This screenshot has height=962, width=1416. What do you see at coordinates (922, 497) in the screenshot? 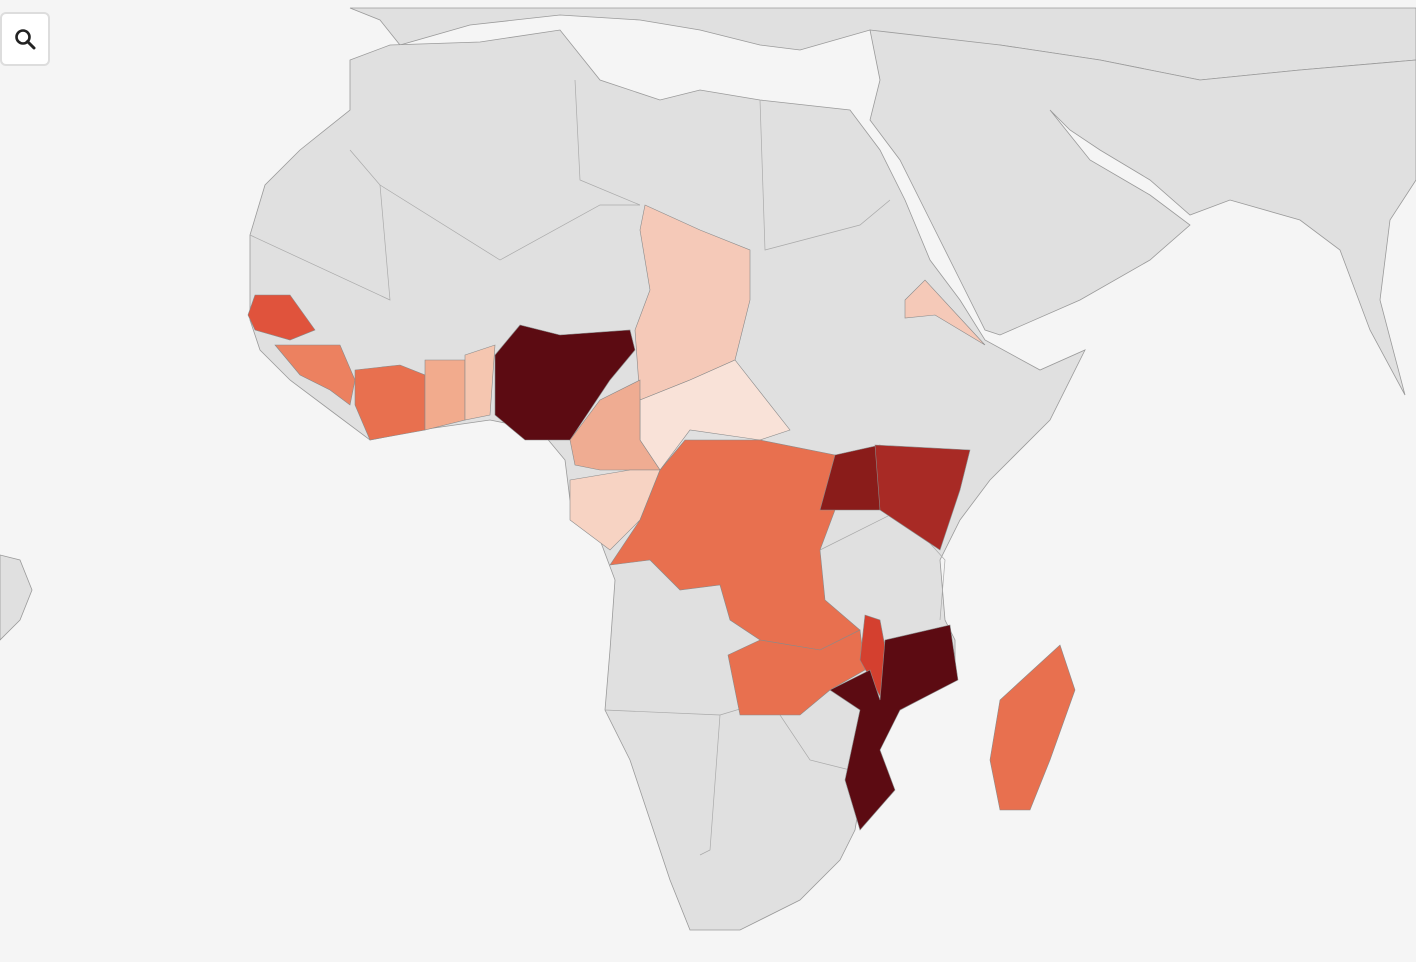
I see `kenya` at bounding box center [922, 497].